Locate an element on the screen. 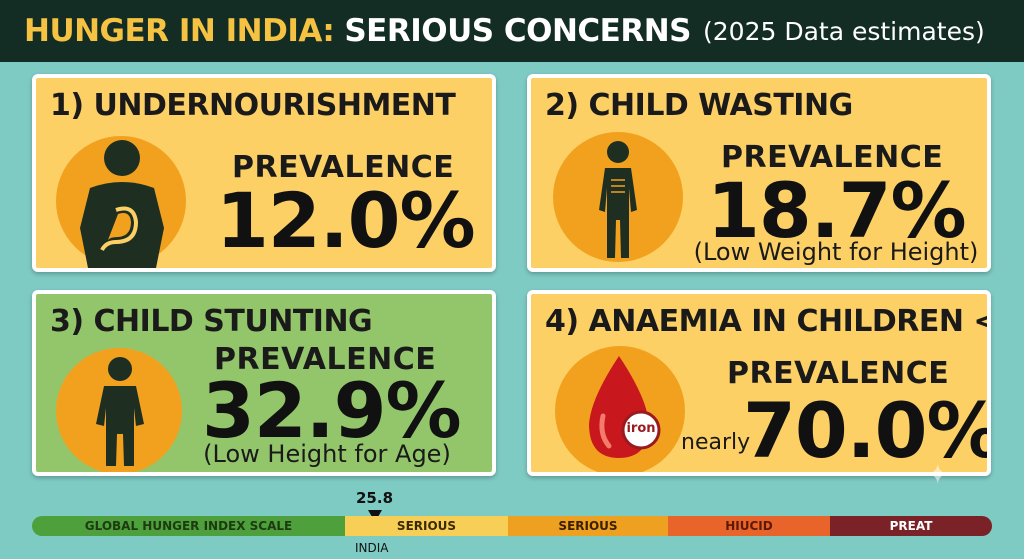 The width and height of the screenshot is (1024, 559). title-note: (2025 Data estimates) is located at coordinates (844, 31).